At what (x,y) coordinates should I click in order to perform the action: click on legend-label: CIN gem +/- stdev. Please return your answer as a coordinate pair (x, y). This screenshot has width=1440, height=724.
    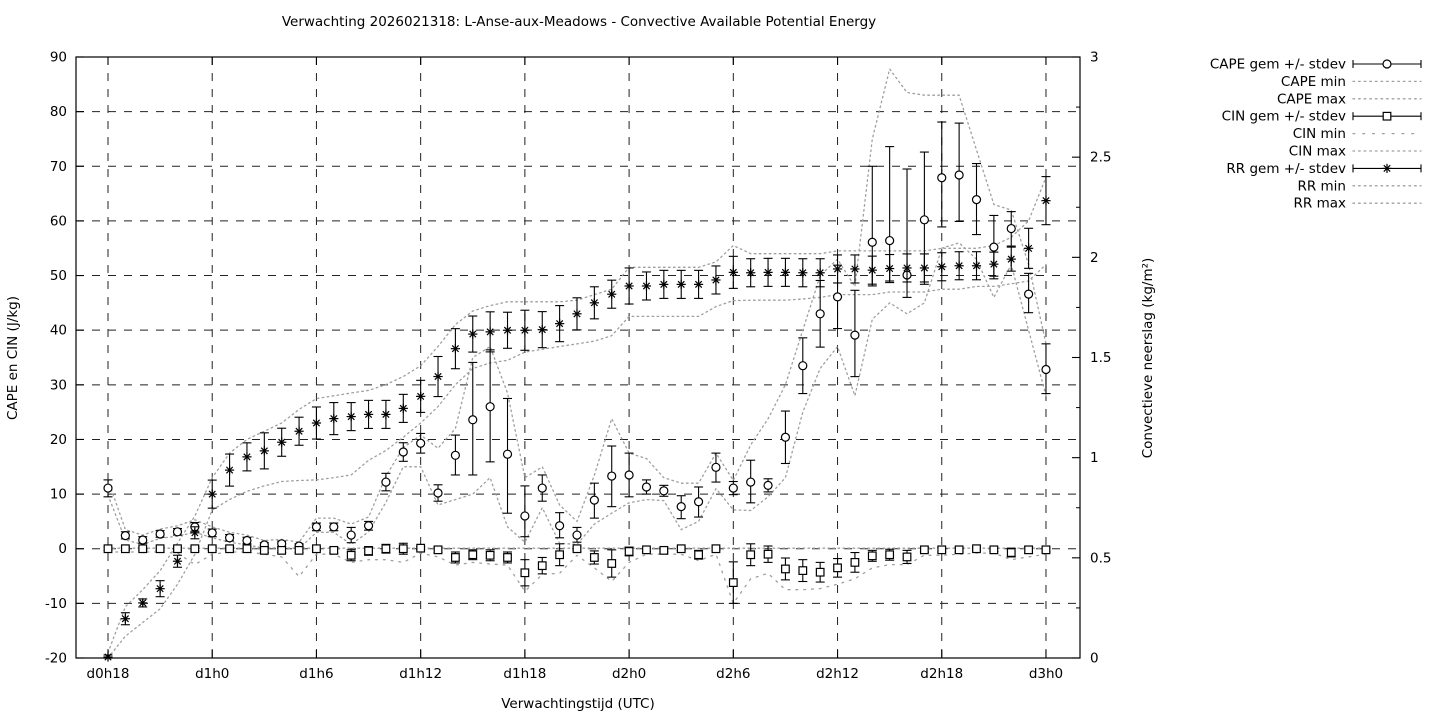
    Looking at the image, I should click on (1284, 117).